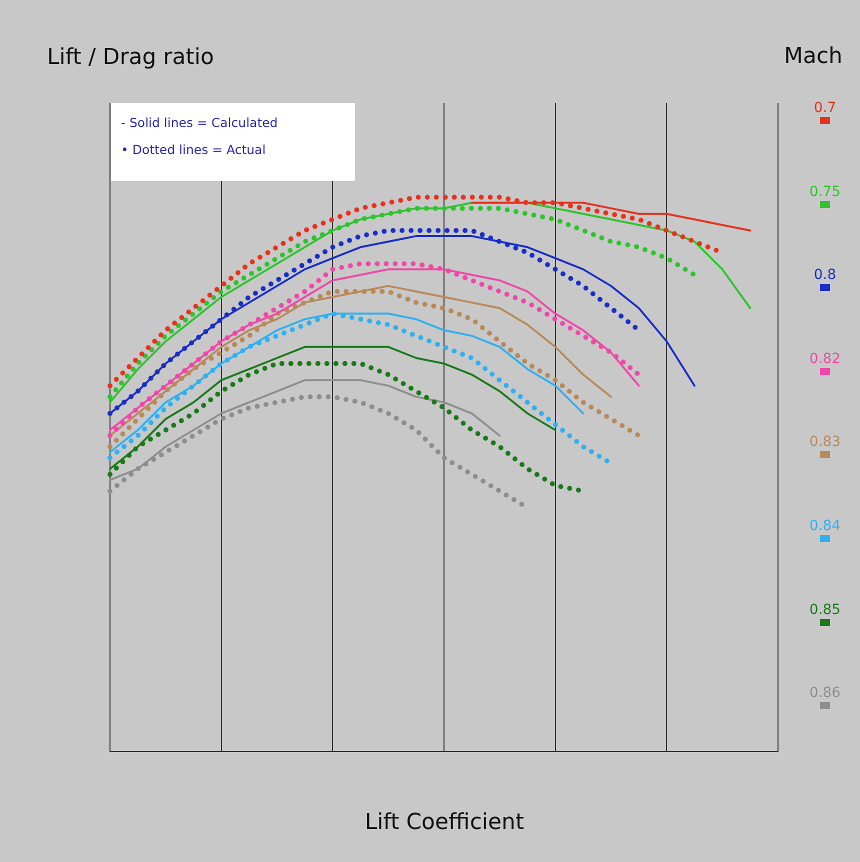 The width and height of the screenshot is (860, 862). Describe the element at coordinates (200, 122) in the screenshot. I see `text: - Solid lines = Calculated` at that location.